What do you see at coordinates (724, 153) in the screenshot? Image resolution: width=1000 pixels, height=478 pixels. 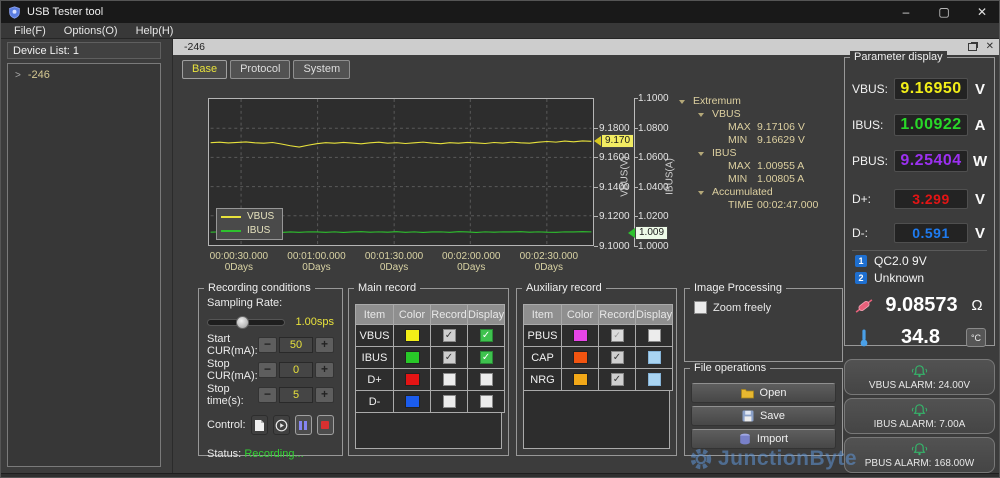 I see `extremum-ibus: IBUS` at bounding box center [724, 153].